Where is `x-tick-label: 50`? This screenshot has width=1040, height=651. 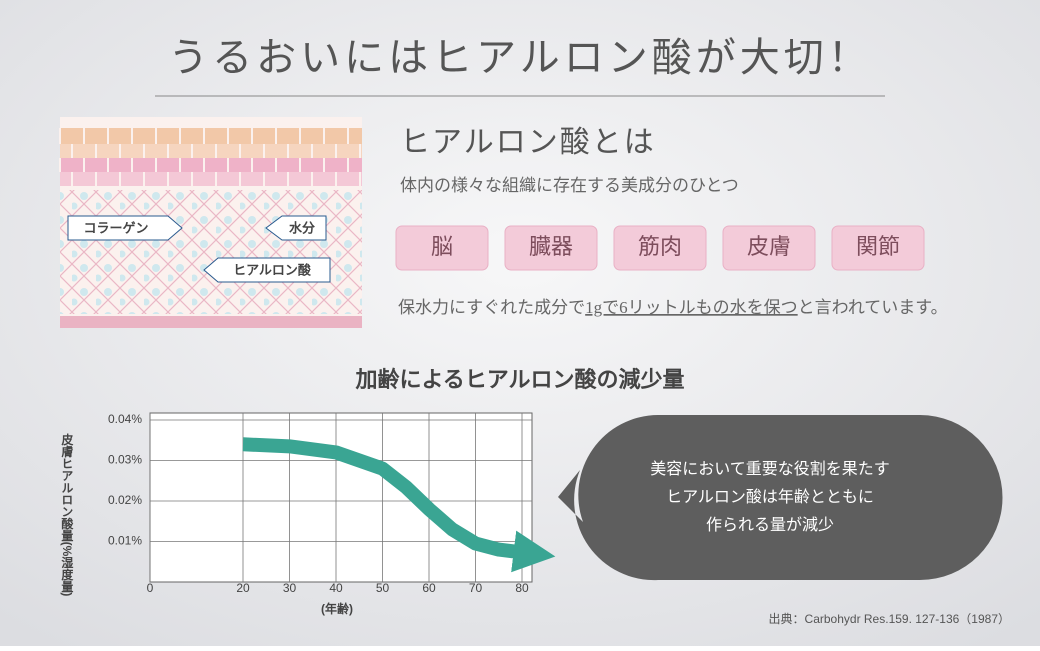
x-tick-label: 50 is located at coordinates (383, 588).